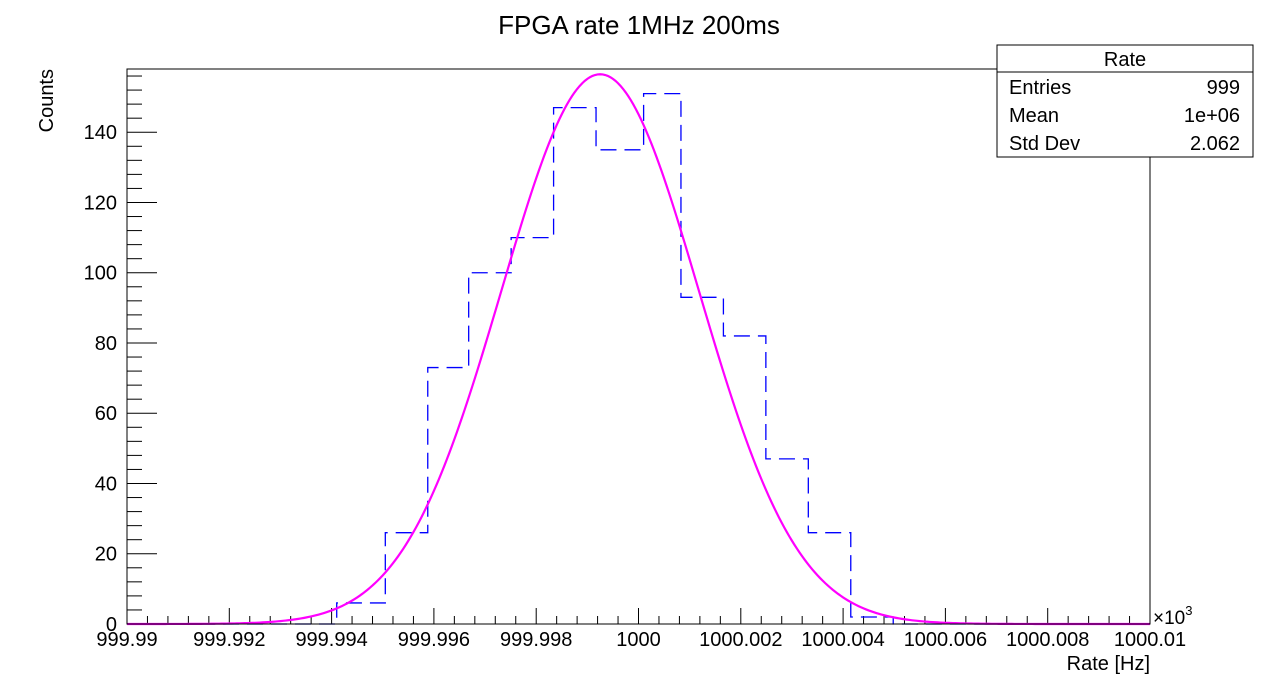 The image size is (1278, 694). I want to click on y-tick-label: 140, so click(100, 133).